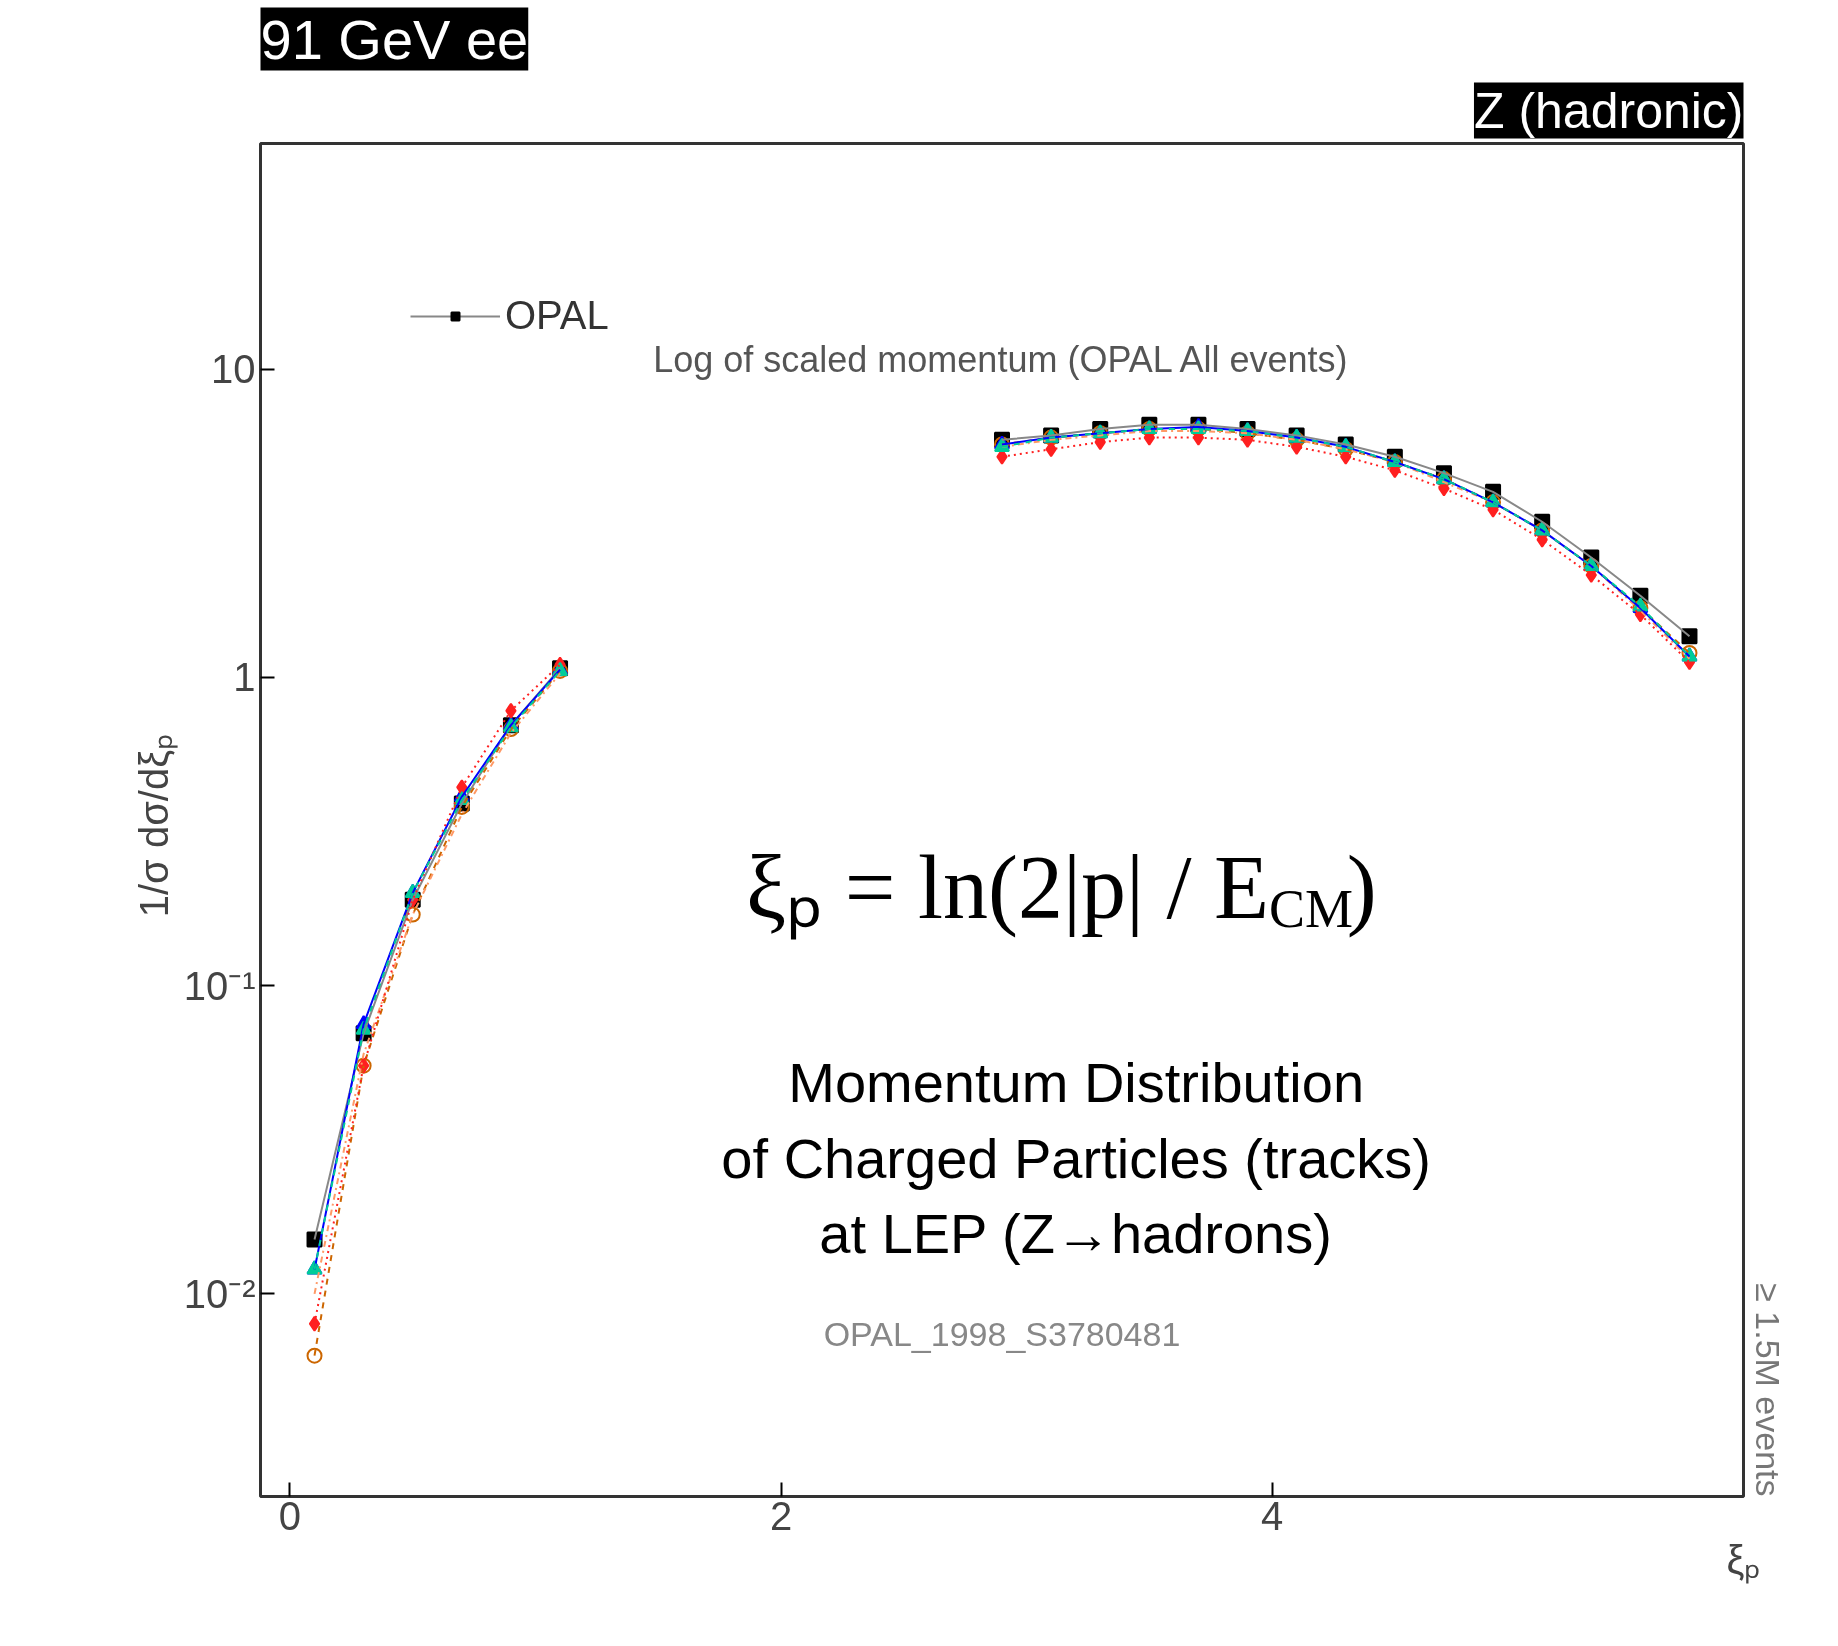 The height and width of the screenshot is (1646, 1838). What do you see at coordinates (219, 1293) in the screenshot?
I see `y-tick-label: 10⁻²` at bounding box center [219, 1293].